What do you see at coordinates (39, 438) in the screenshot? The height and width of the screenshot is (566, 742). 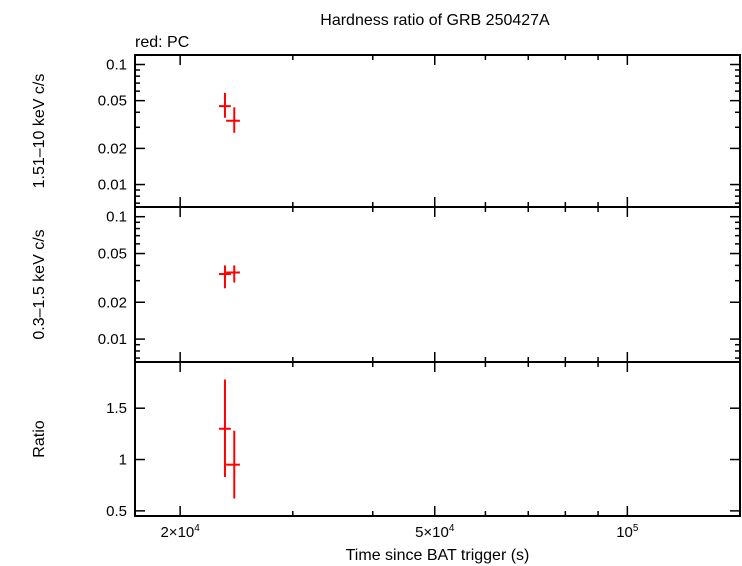 I see `y-axis-label: Ratio` at bounding box center [39, 438].